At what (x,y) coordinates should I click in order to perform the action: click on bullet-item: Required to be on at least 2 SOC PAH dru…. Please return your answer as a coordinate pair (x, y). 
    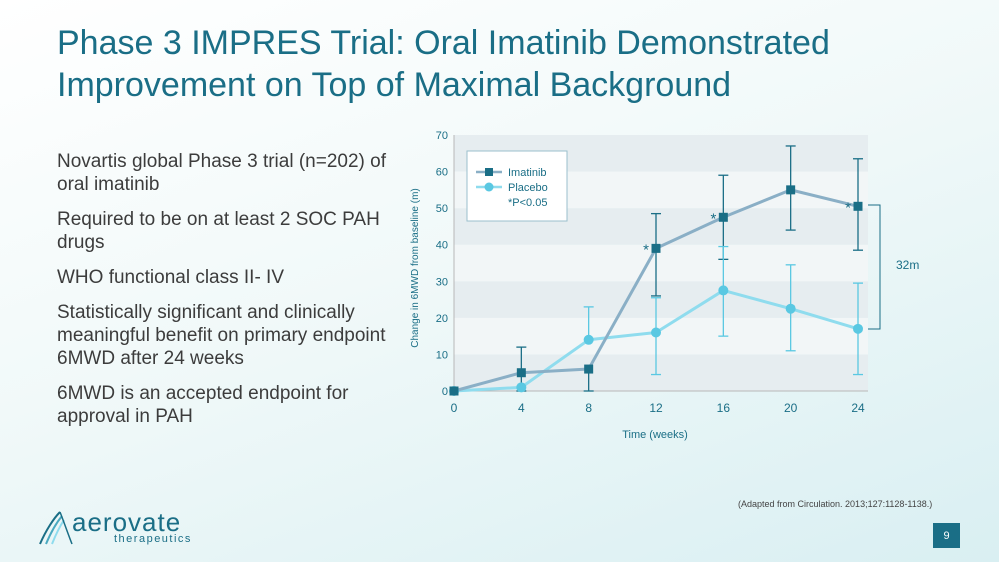
    Looking at the image, I should click on (218, 231).